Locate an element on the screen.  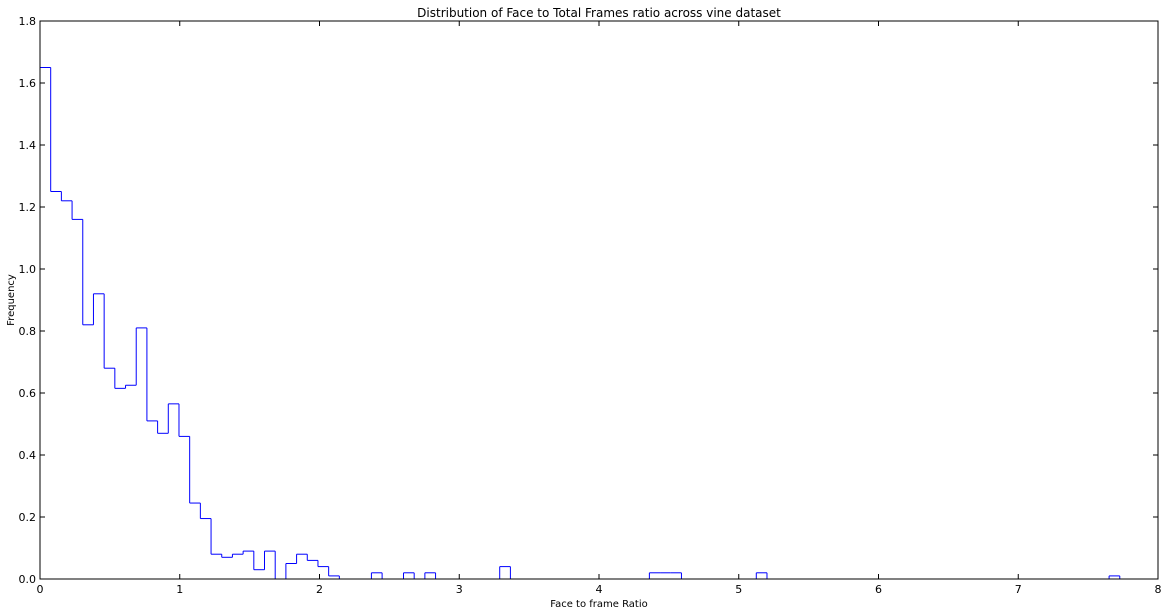
x-axis-label: Face to frame Ratio is located at coordinates (599, 604).